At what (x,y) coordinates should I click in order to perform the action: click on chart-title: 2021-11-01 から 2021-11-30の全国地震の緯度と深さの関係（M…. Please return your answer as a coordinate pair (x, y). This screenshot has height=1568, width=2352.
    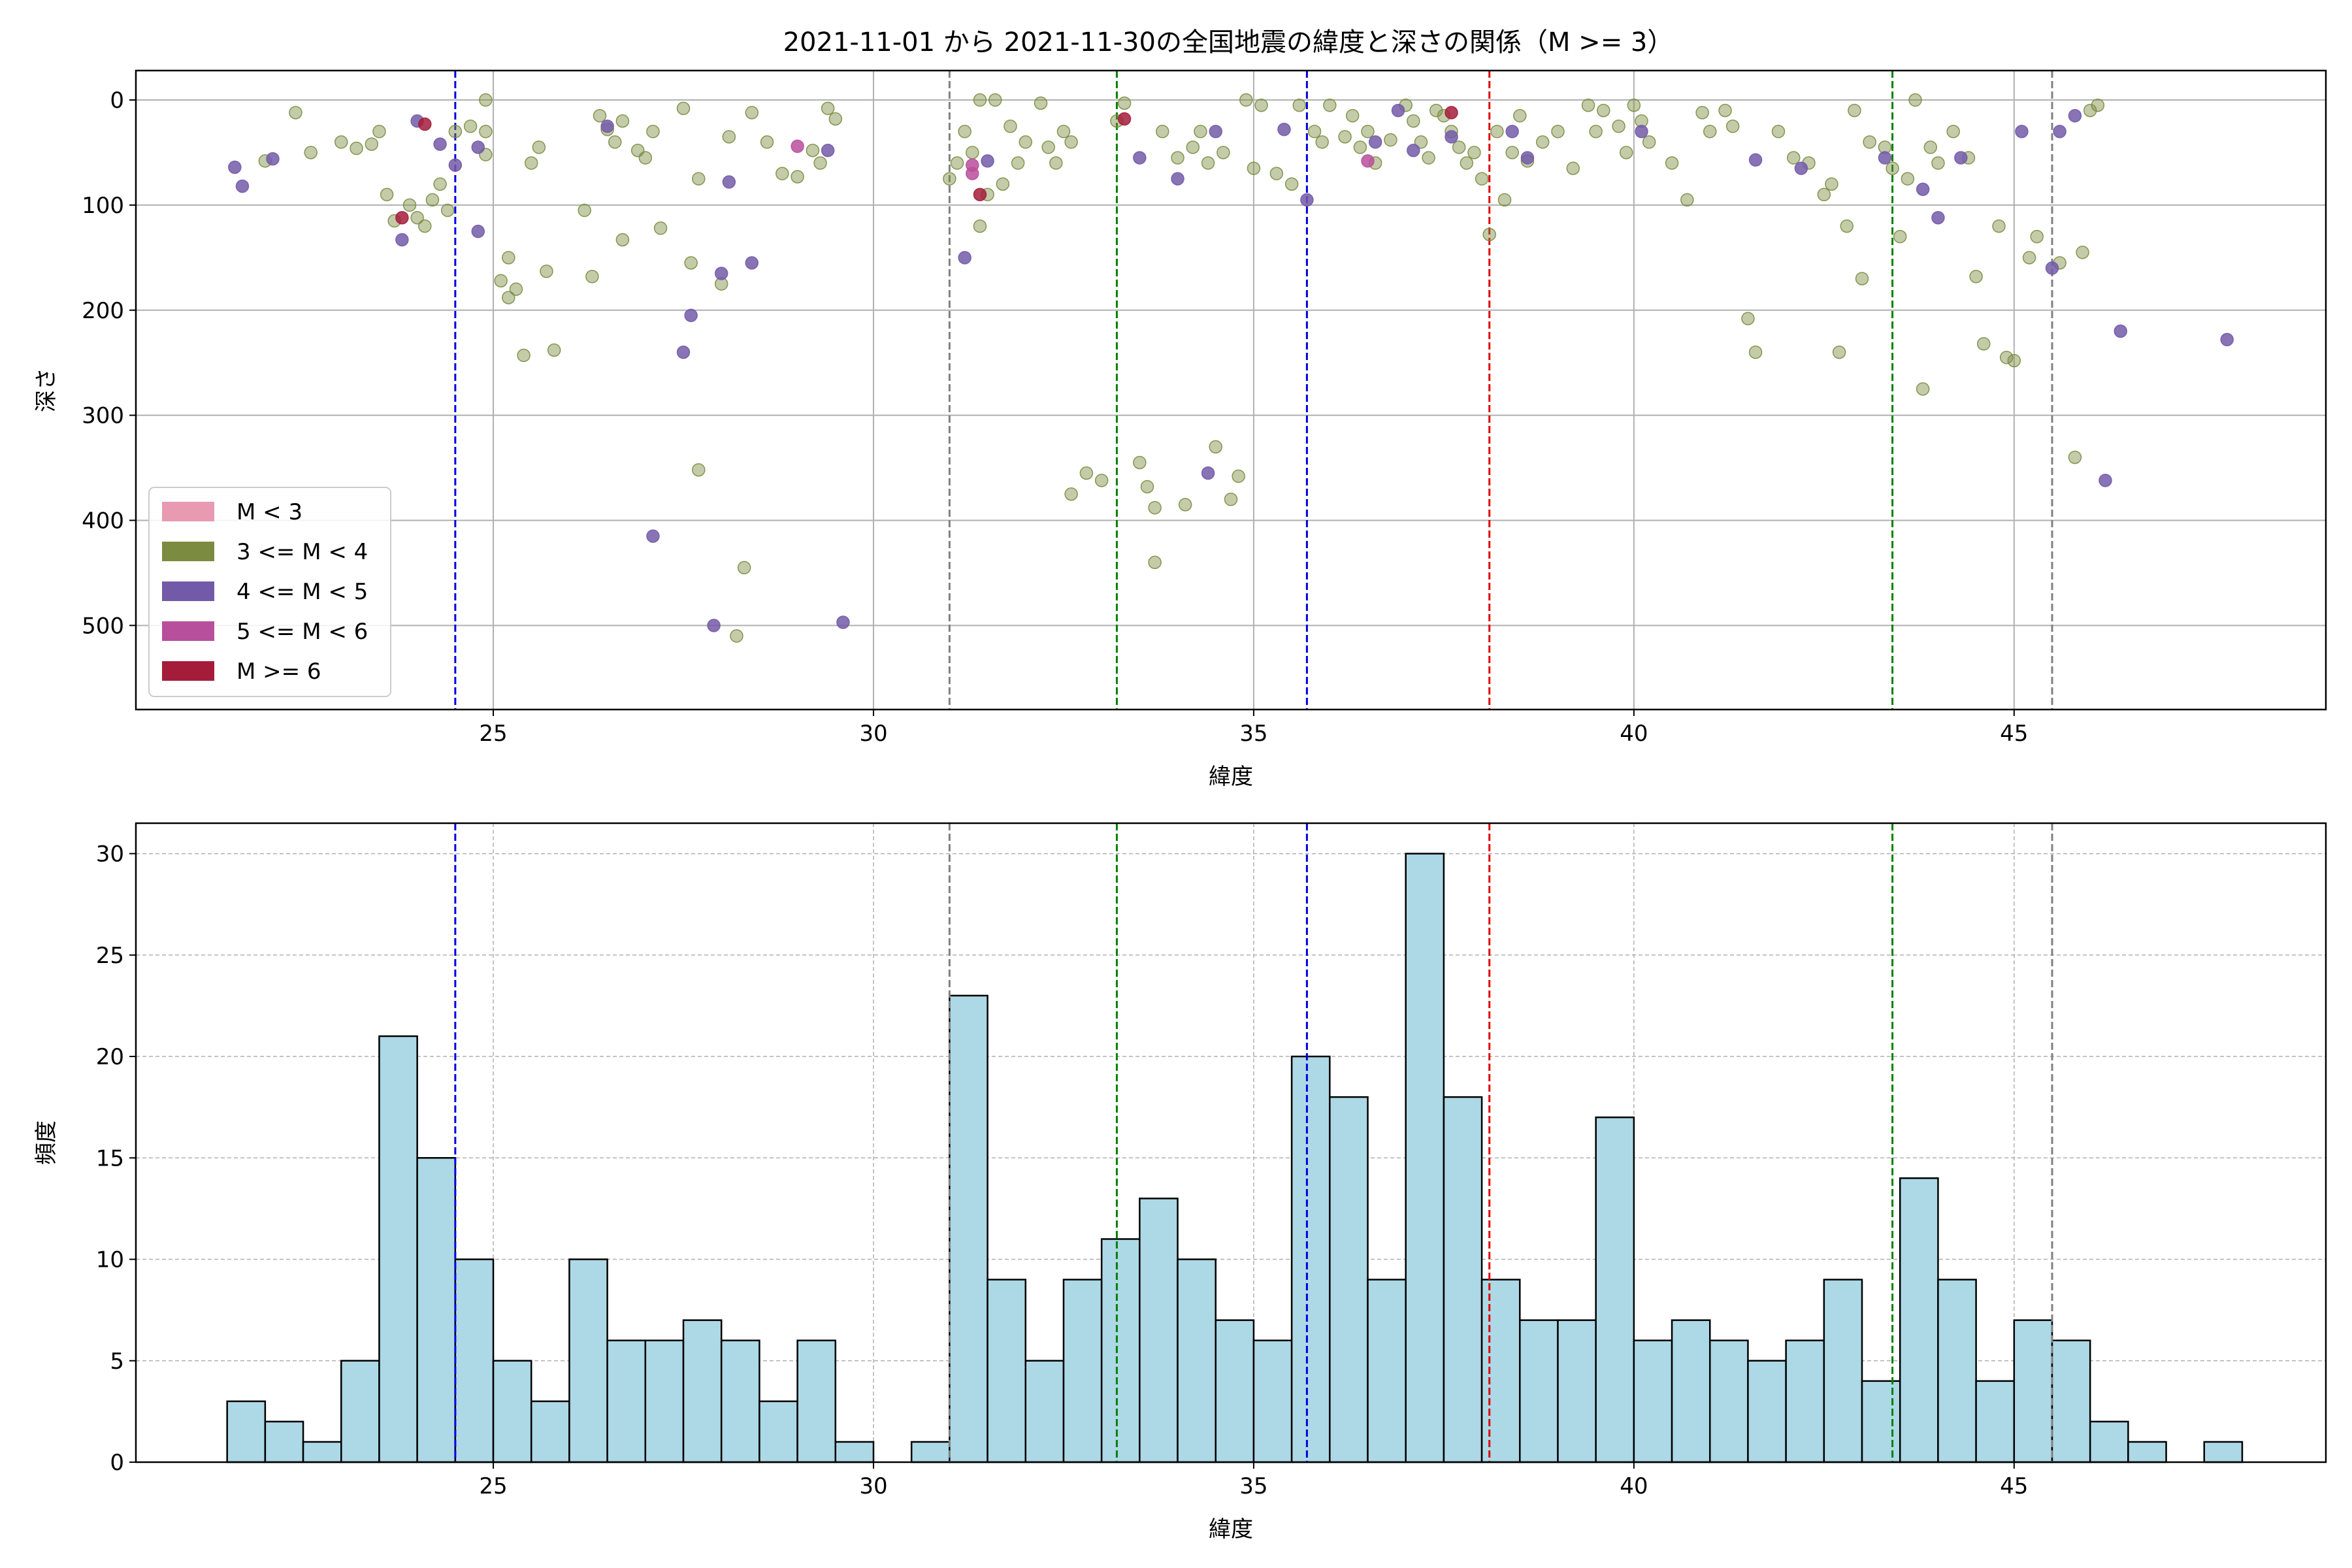
    Looking at the image, I should click on (1228, 42).